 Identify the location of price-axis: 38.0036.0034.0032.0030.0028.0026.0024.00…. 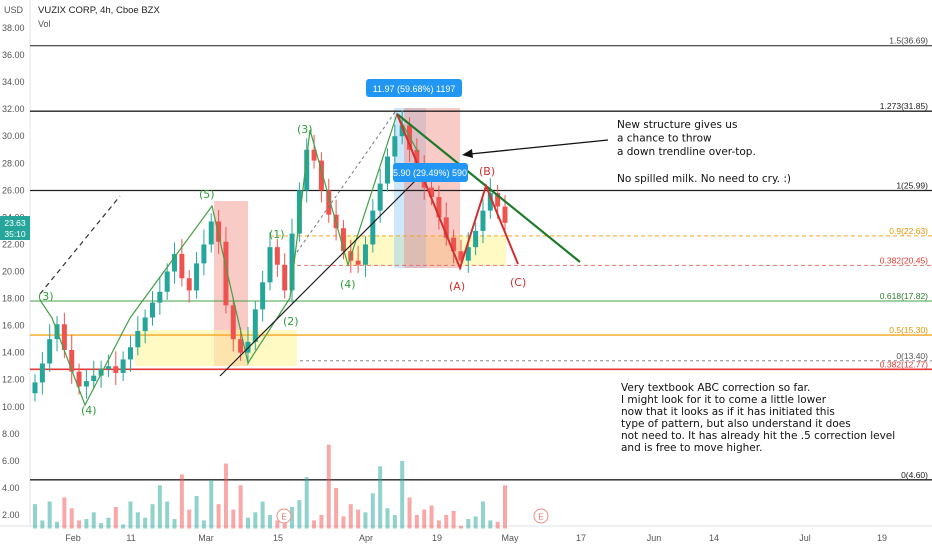
(13, 271).